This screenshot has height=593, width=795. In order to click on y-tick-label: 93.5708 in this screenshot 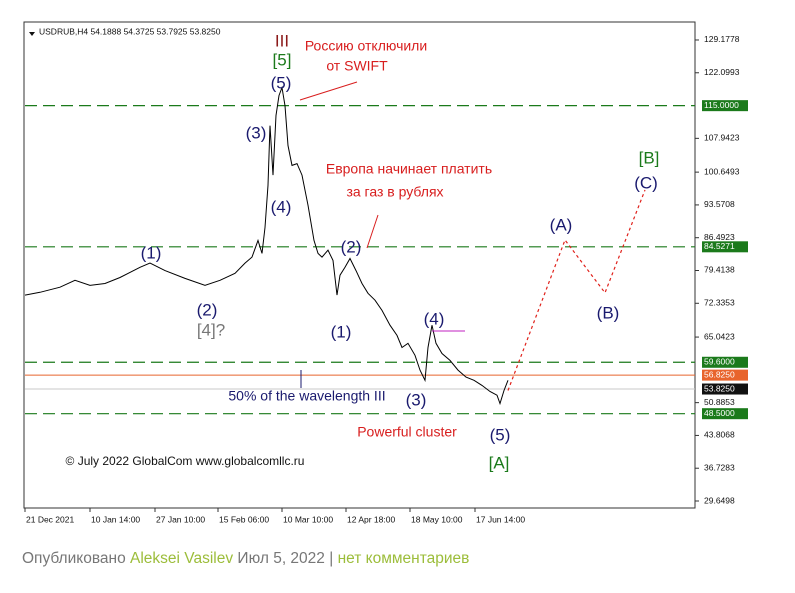, I will do `click(719, 204)`.